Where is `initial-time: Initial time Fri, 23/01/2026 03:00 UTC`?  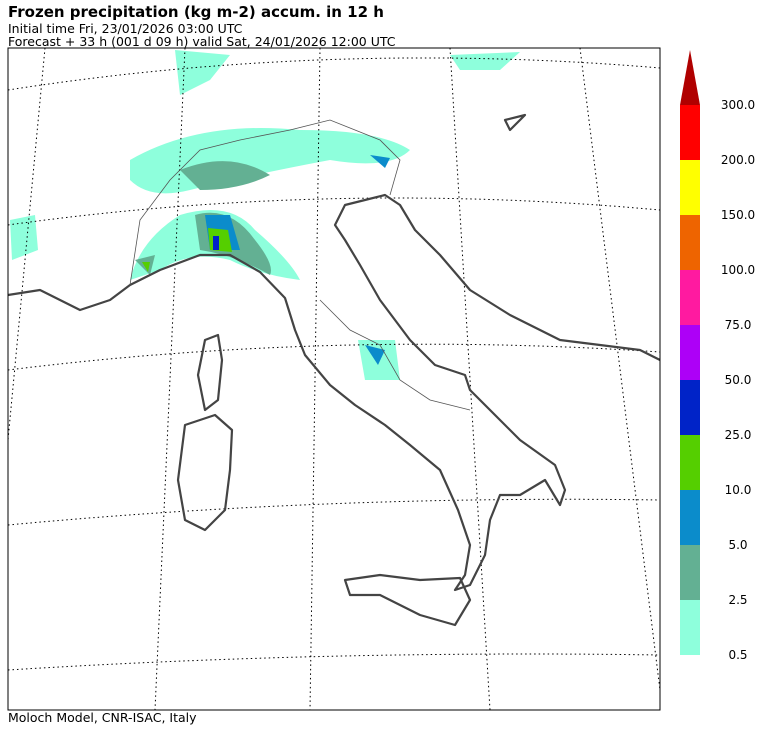
initial-time: Initial time Fri, 23/01/2026 03:00 UTC is located at coordinates (125, 28).